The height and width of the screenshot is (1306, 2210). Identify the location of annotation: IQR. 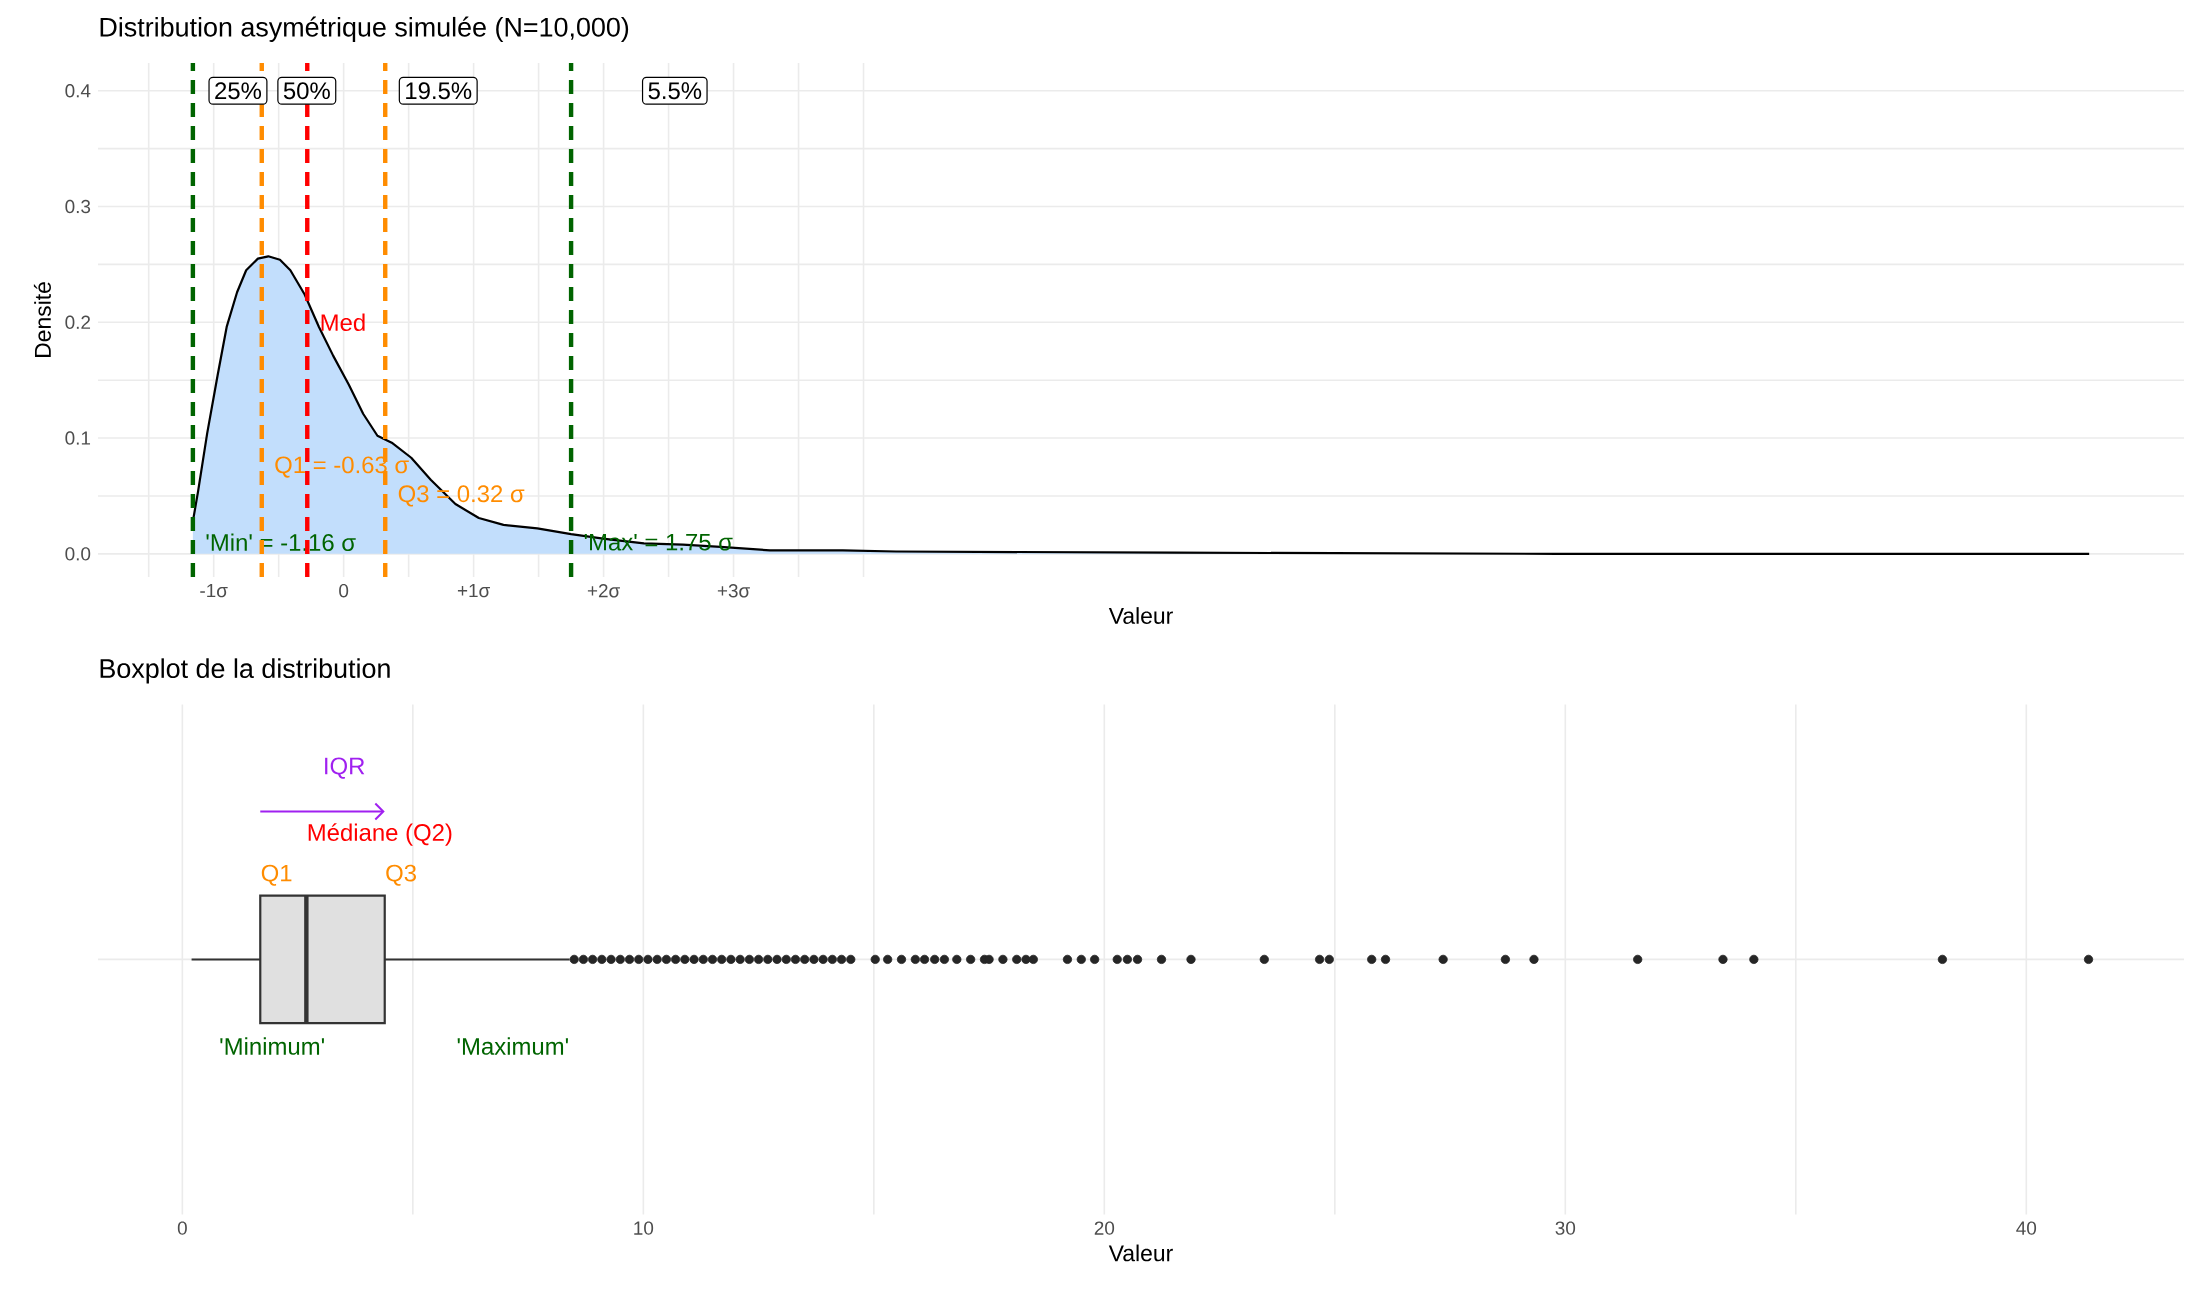
(345, 768).